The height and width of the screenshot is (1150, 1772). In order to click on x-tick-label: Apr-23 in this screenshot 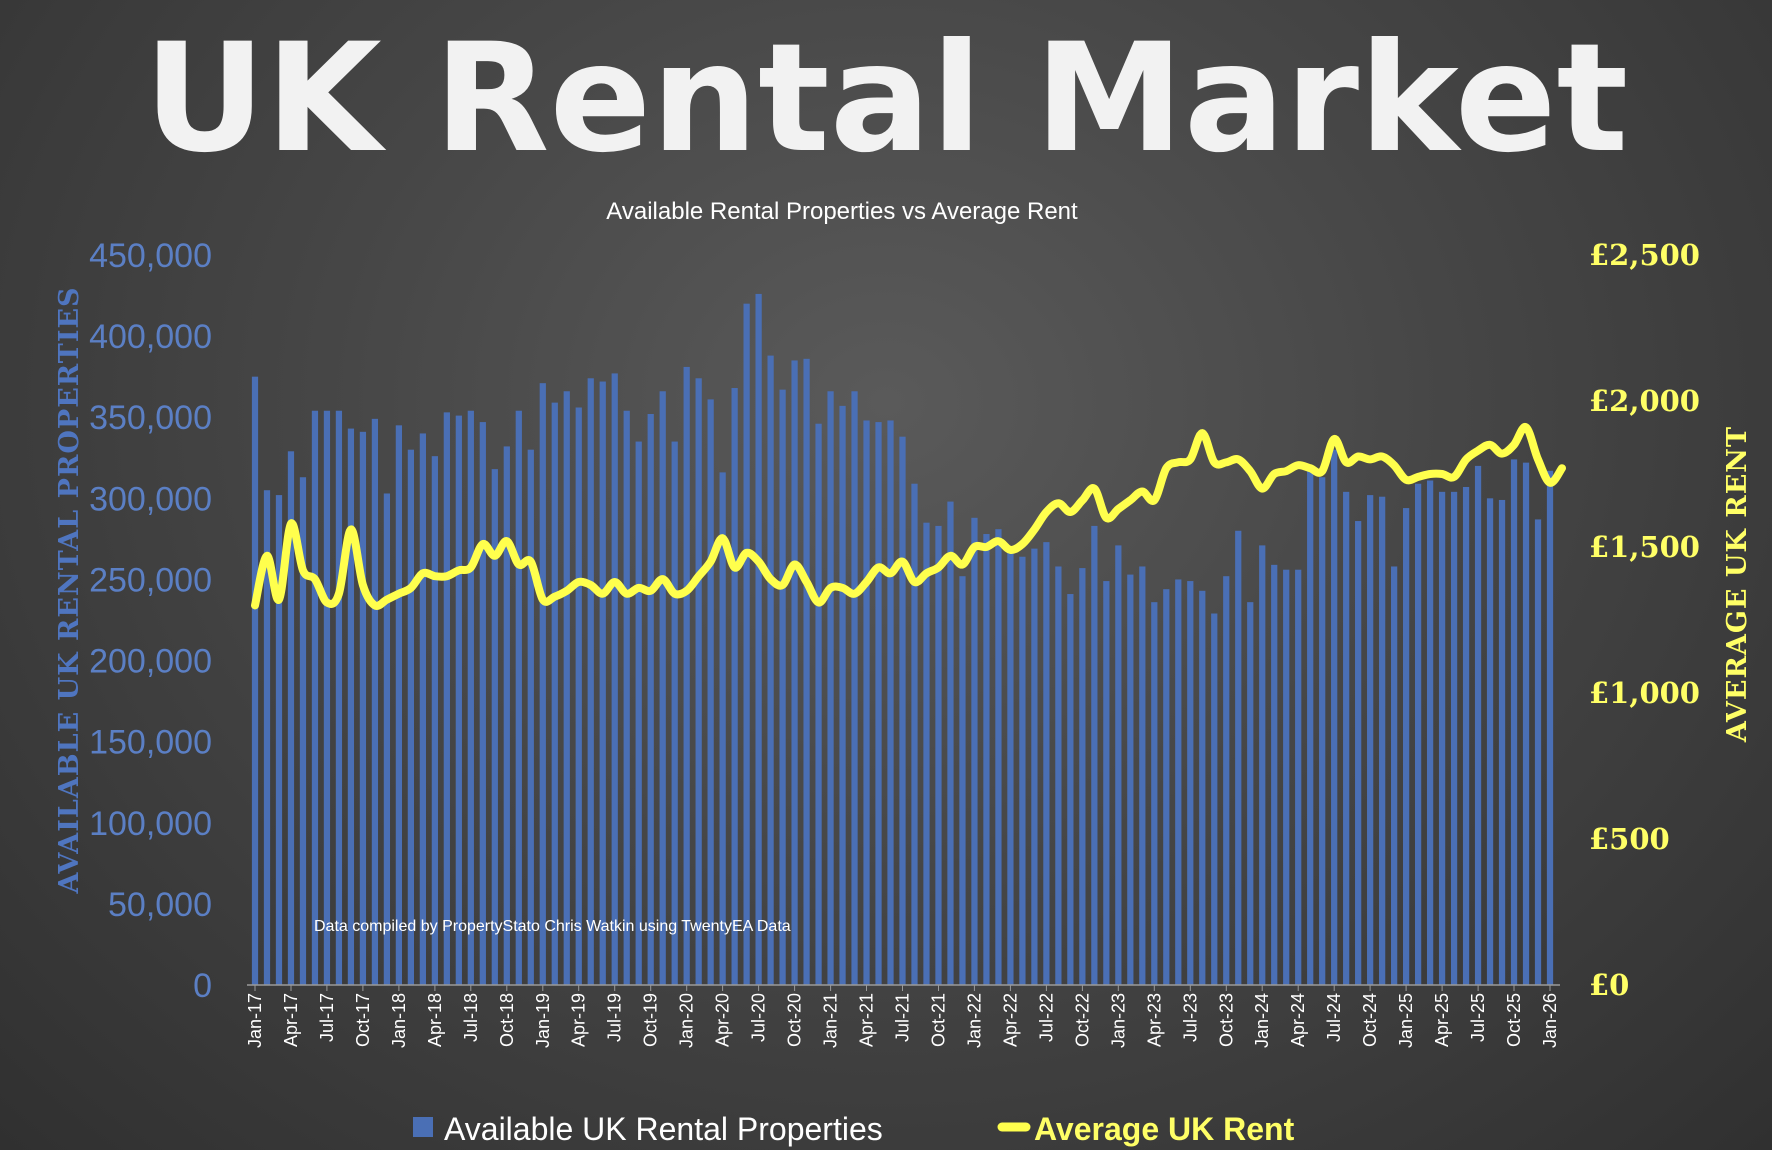, I will do `click(1154, 1020)`.